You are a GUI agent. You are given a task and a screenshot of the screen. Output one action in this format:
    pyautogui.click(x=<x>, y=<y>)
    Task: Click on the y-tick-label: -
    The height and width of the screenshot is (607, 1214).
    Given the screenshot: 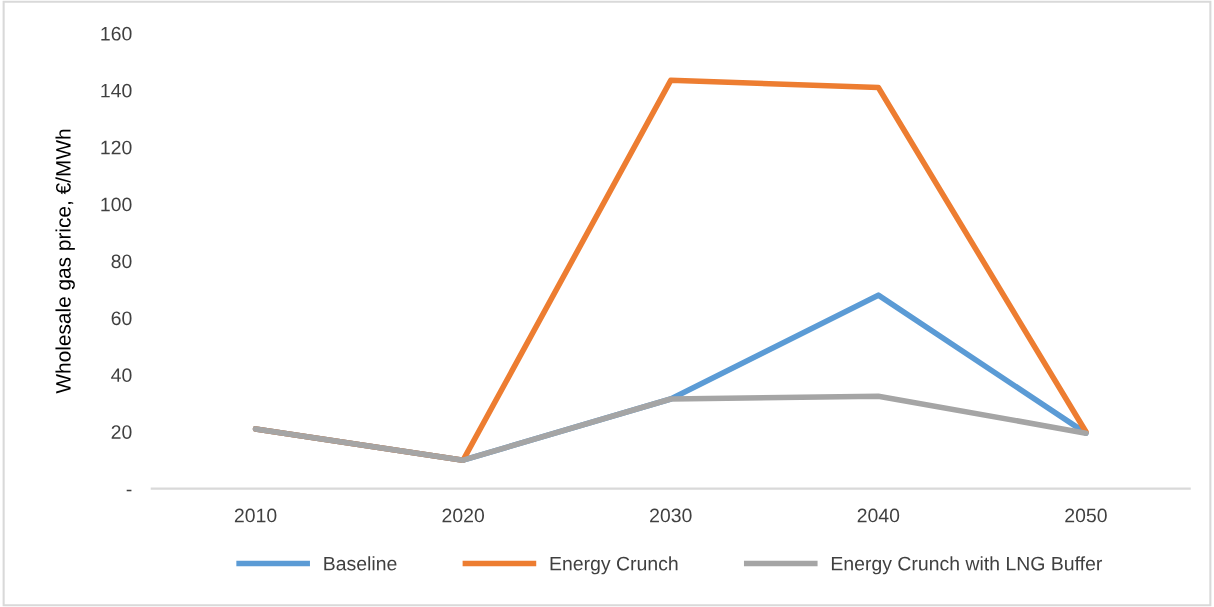 What is the action you would take?
    pyautogui.click(x=129, y=490)
    